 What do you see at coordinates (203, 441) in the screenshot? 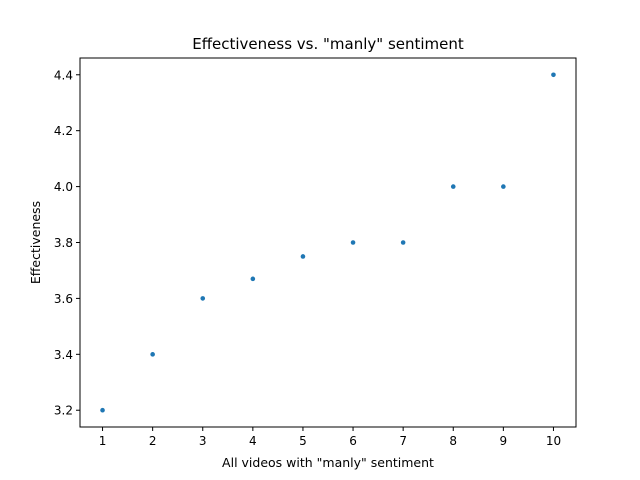
I see `x-tick-label: 3` at bounding box center [203, 441].